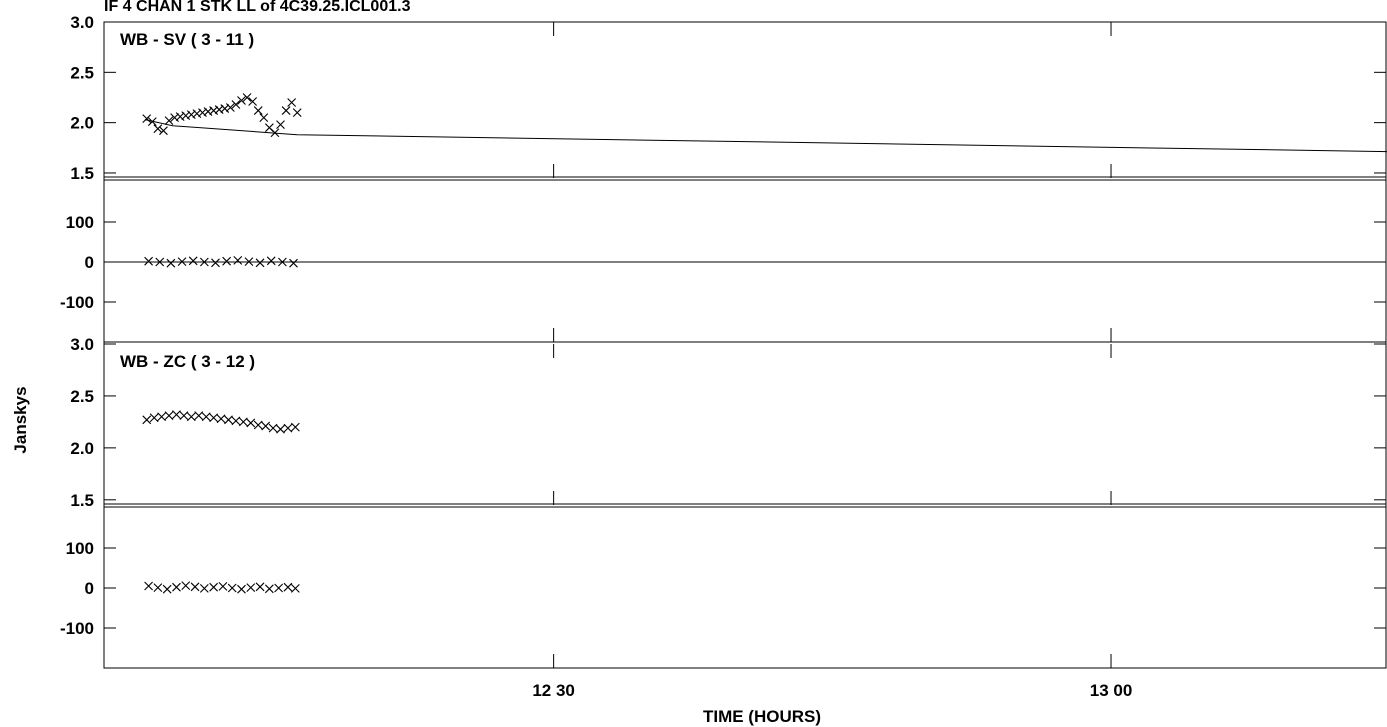 This screenshot has height=727, width=1387. What do you see at coordinates (257, 7) in the screenshot?
I see `chart-title: IF 4 CHAN 1 STK LL of 4C39.25.ICL001.3` at bounding box center [257, 7].